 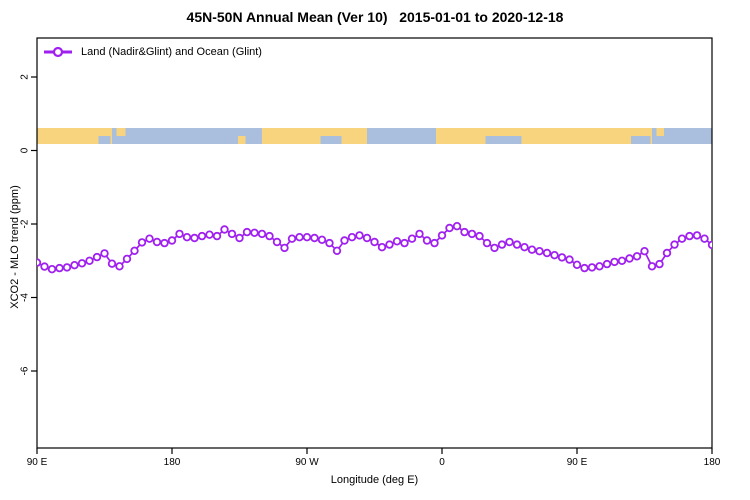 I want to click on y-tick-label: -4, so click(x=25, y=297).